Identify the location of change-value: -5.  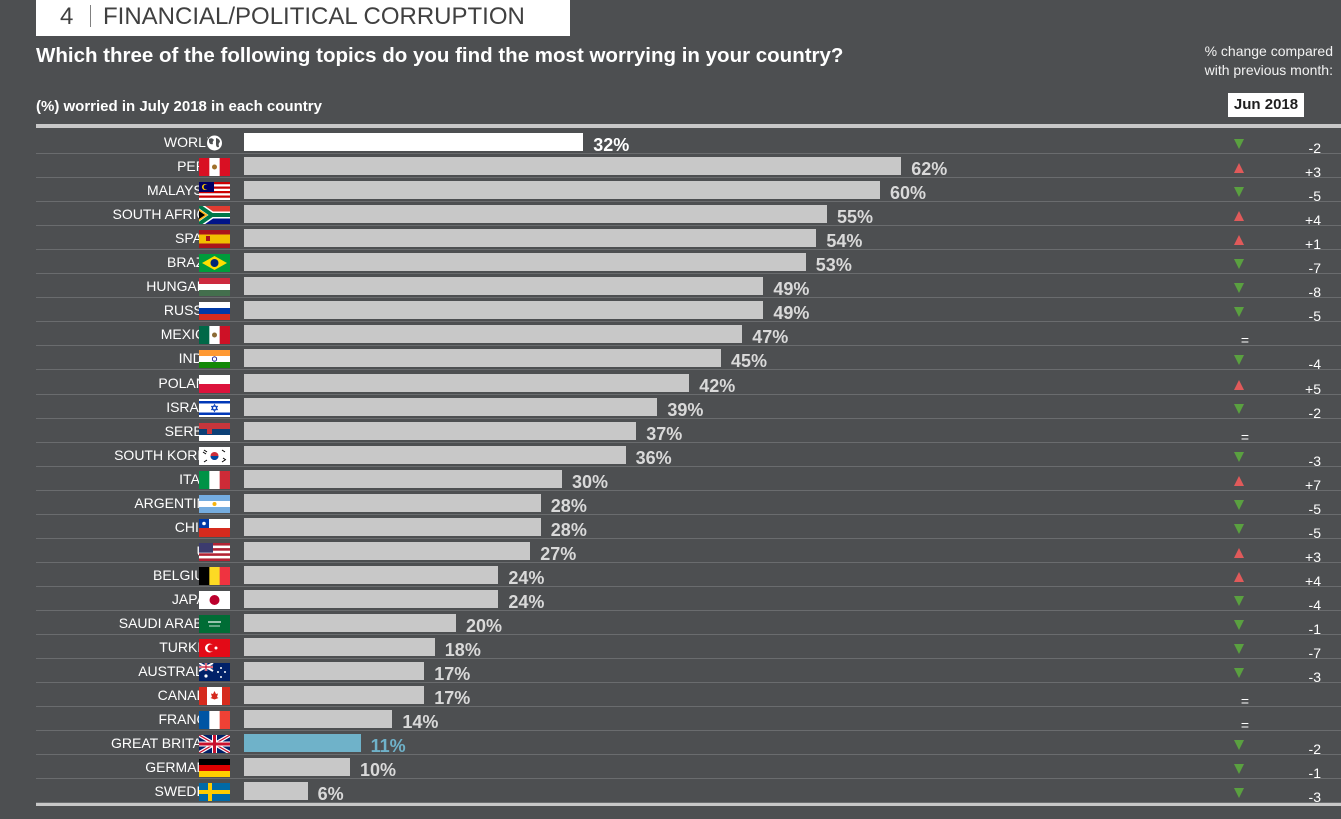
(1314, 196).